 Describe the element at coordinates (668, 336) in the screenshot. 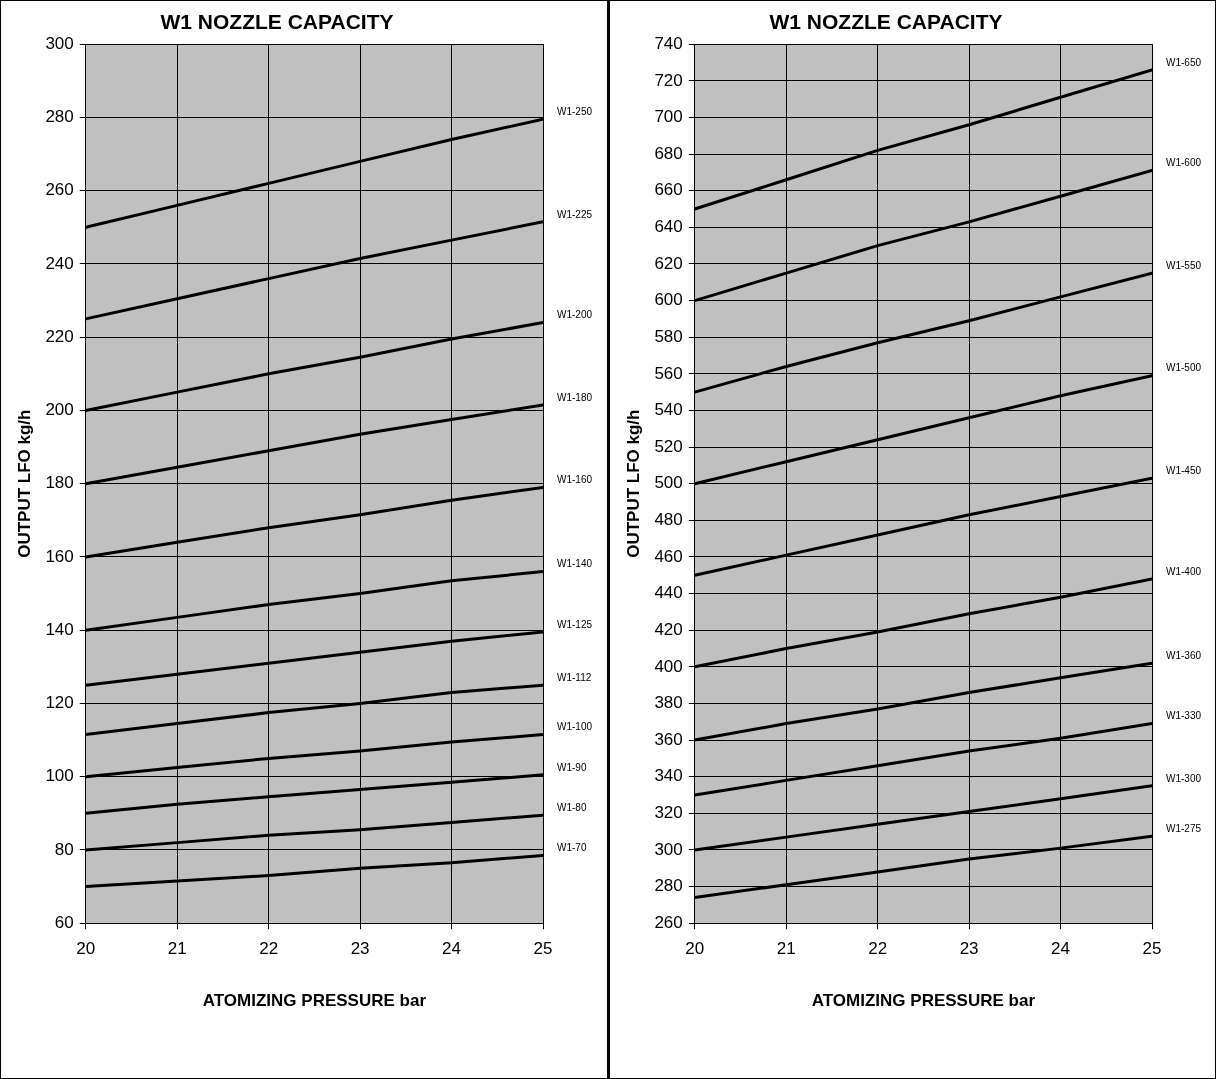

I see `y-tick-label: 580` at that location.